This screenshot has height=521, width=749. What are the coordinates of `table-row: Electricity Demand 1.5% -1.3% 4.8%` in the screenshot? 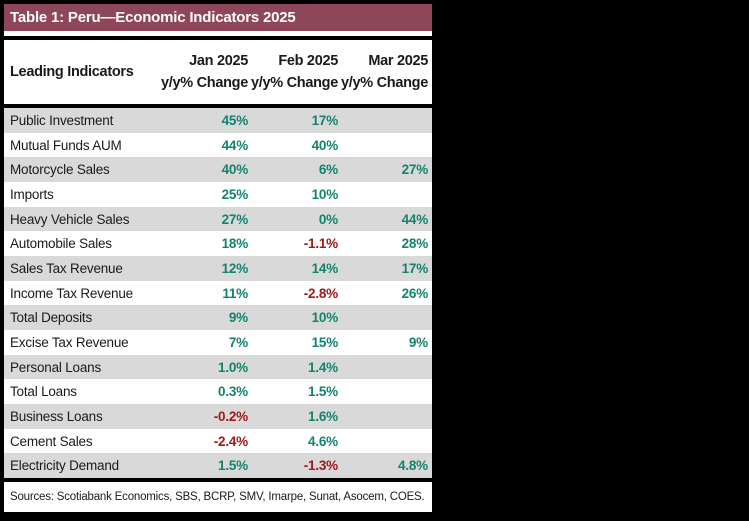 It's located at (218, 466).